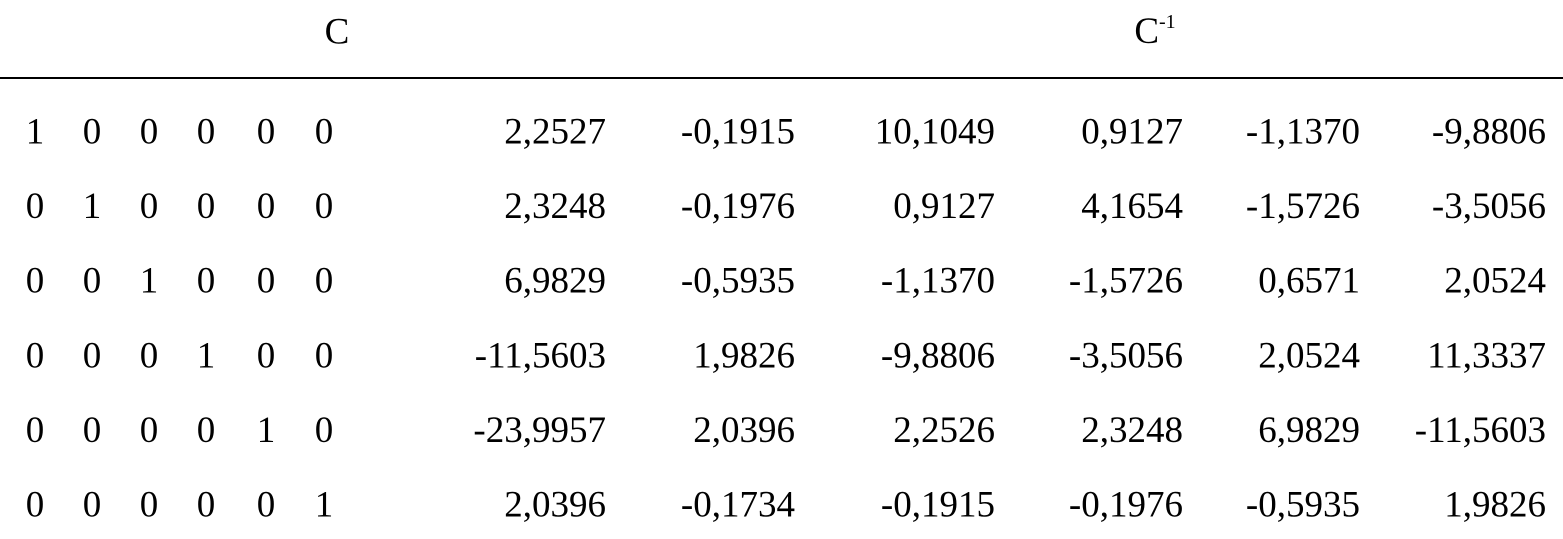 The image size is (1563, 539). I want to click on inverse-cell: 11,3337, so click(1486, 355).